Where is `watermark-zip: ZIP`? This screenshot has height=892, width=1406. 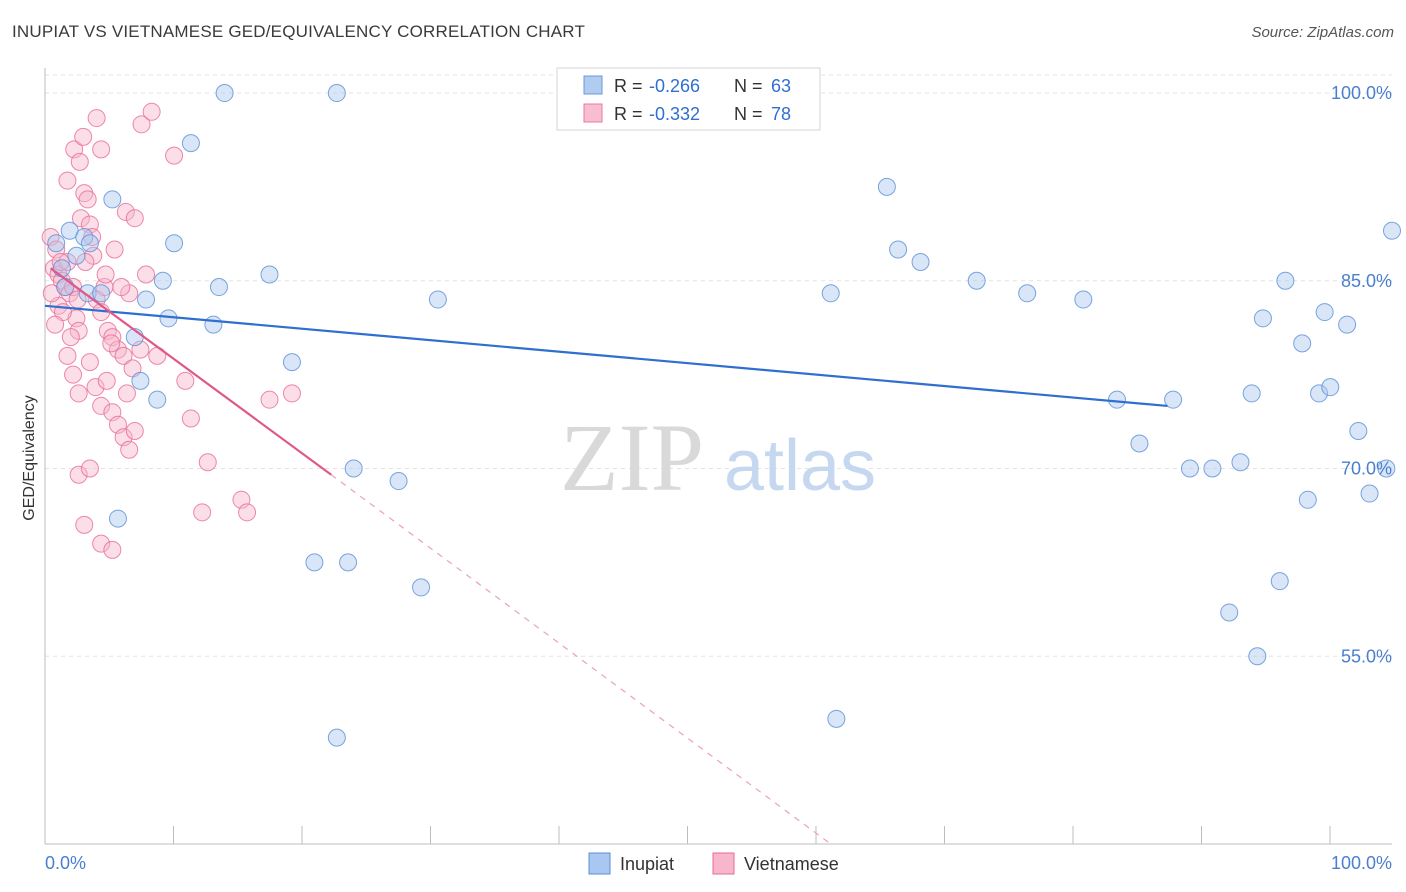 watermark-zip: ZIP is located at coordinates (632, 457).